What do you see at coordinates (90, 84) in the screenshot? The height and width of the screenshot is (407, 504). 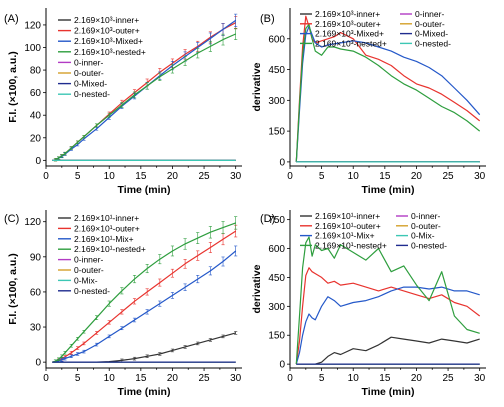 I see `legend-label: 0-Mixed-` at bounding box center [90, 84].